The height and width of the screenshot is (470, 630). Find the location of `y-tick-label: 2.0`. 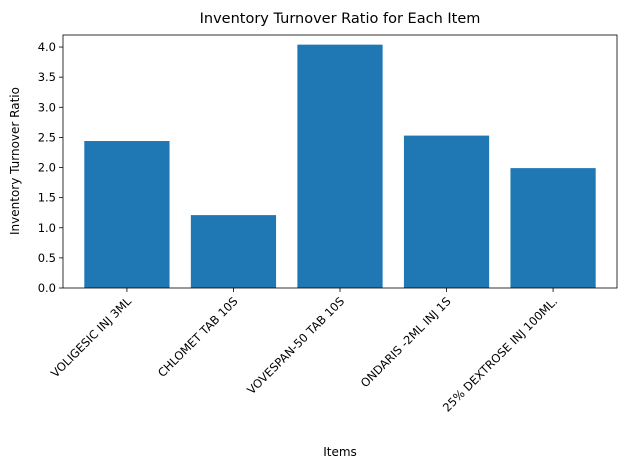

y-tick-label: 2.0 is located at coordinates (47, 168).